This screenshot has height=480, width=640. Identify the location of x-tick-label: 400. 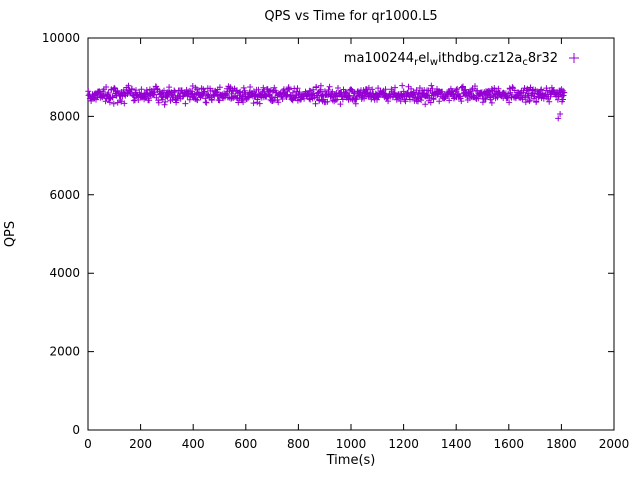
(193, 444).